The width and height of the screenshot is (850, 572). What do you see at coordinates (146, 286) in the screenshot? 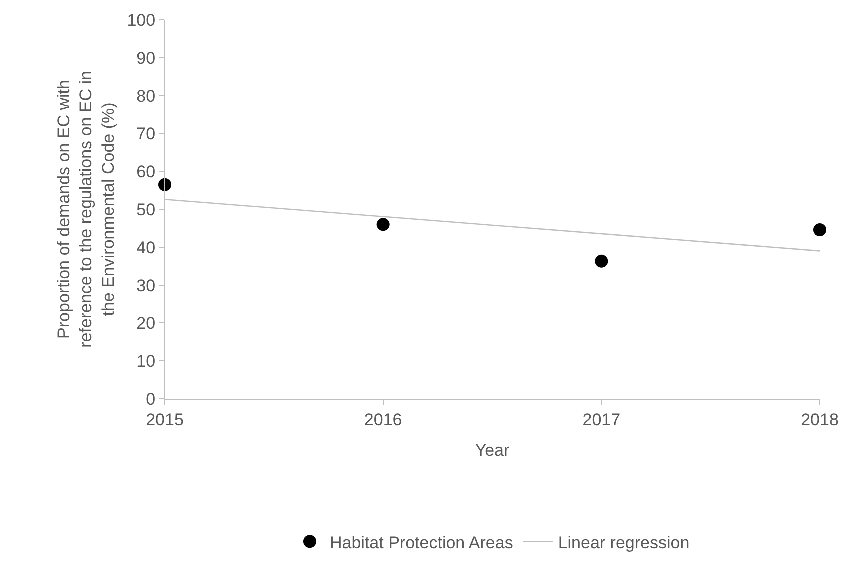
I see `y-tick-label: 30` at bounding box center [146, 286].